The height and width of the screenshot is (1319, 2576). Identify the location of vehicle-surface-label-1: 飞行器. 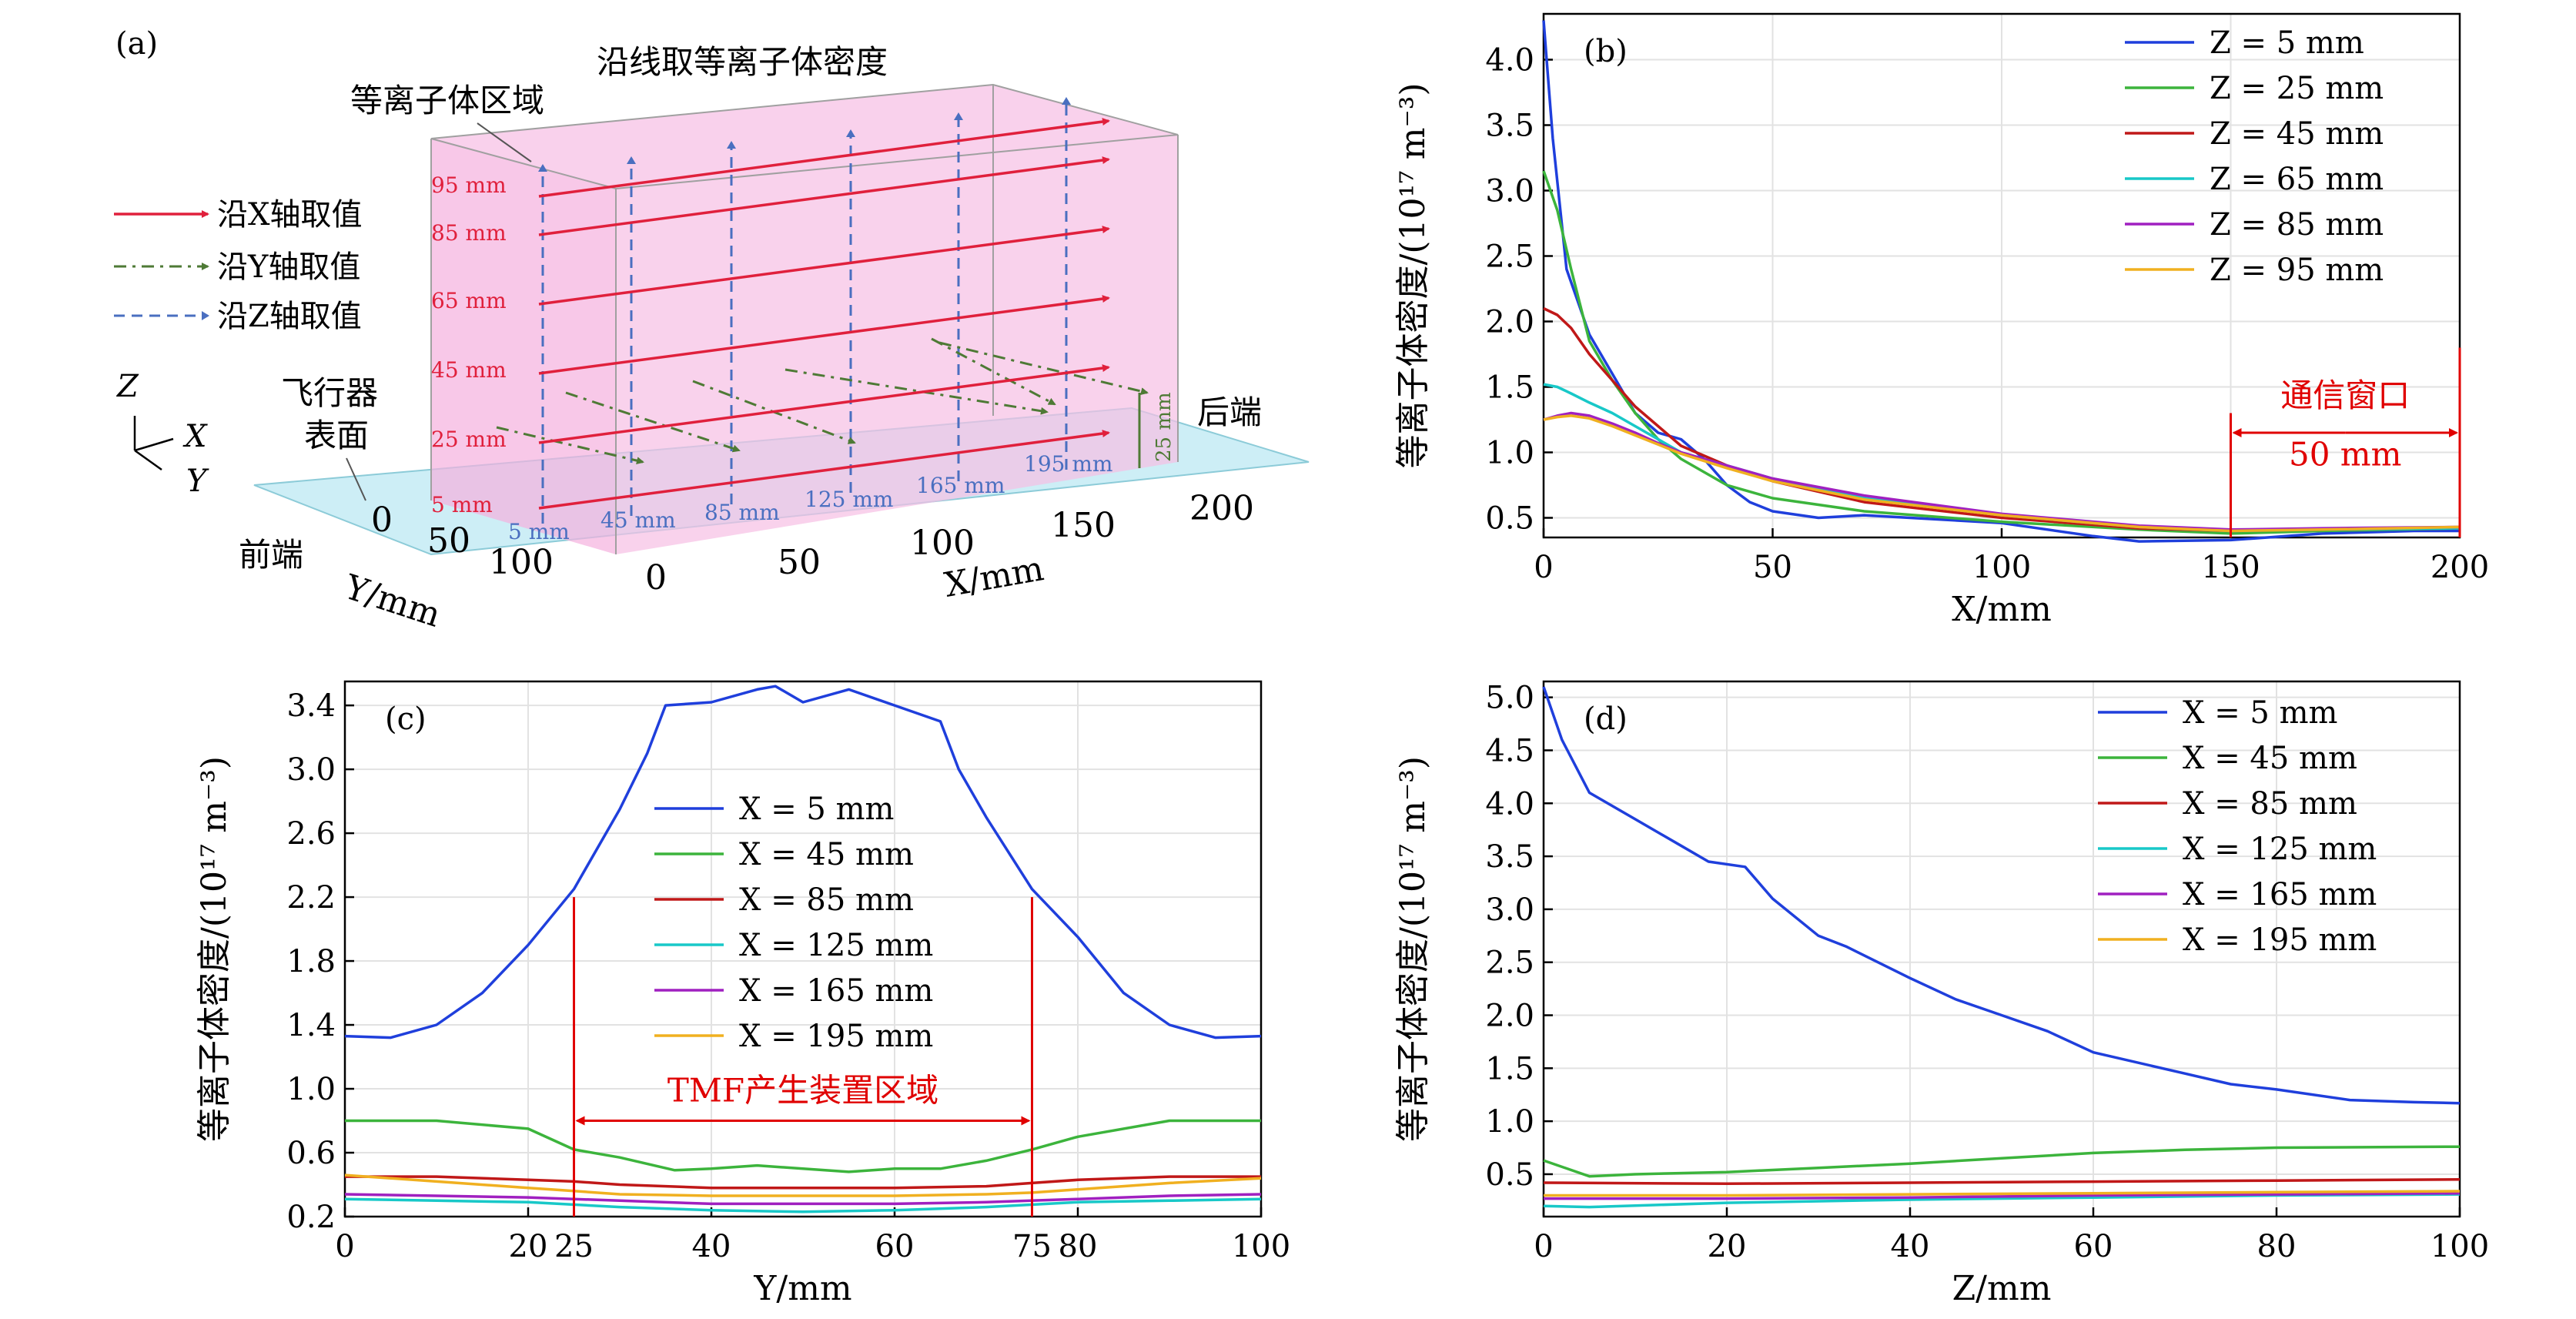
(330, 393).